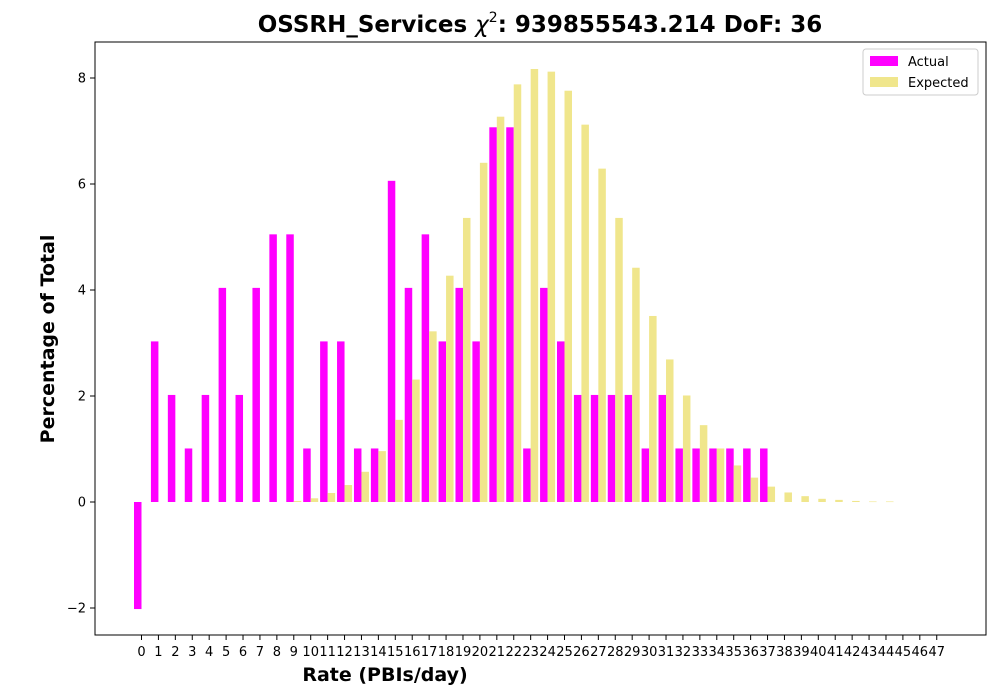  I want to click on y-tick-label: 0, so click(82, 503).